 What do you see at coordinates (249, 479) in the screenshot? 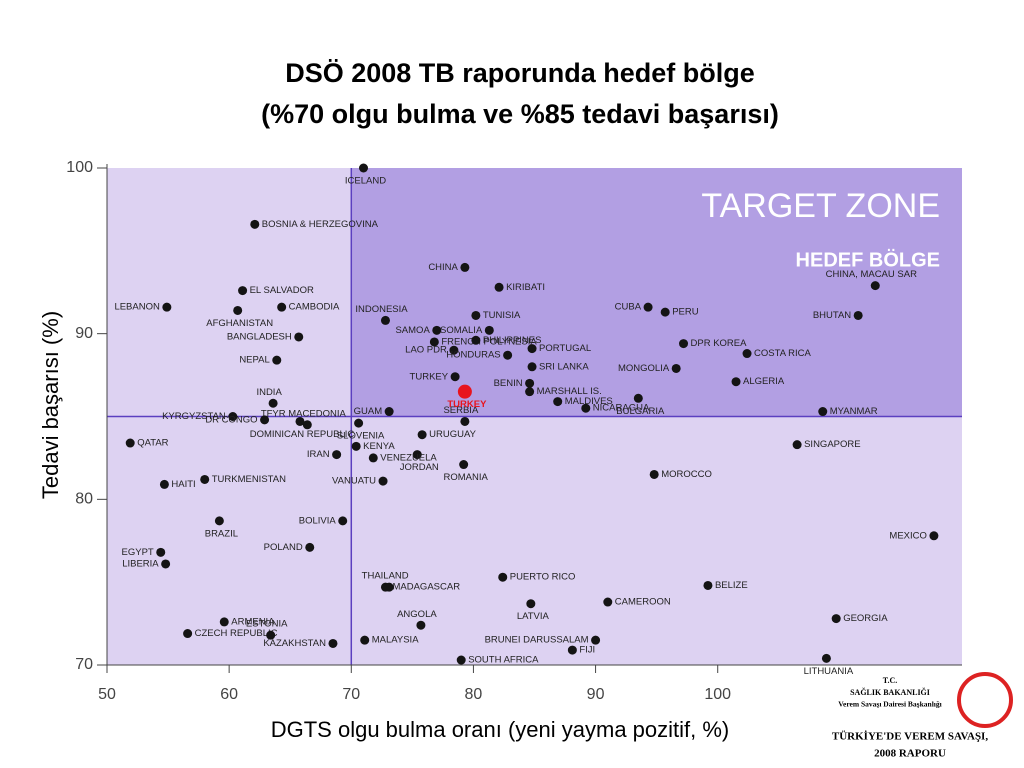
I see `point-label: TURKMENISTAN` at bounding box center [249, 479].